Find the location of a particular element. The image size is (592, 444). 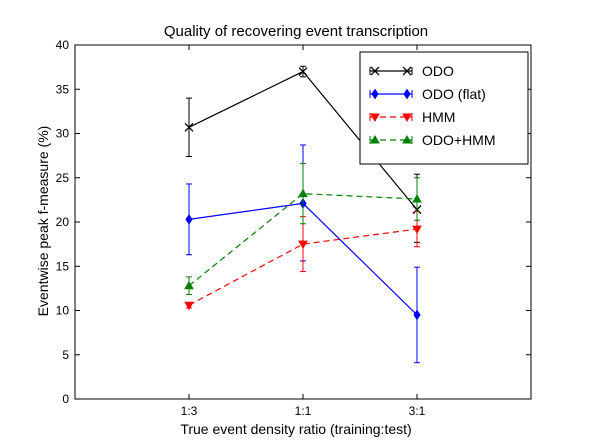

x-tick-label: 3:1 is located at coordinates (417, 411).